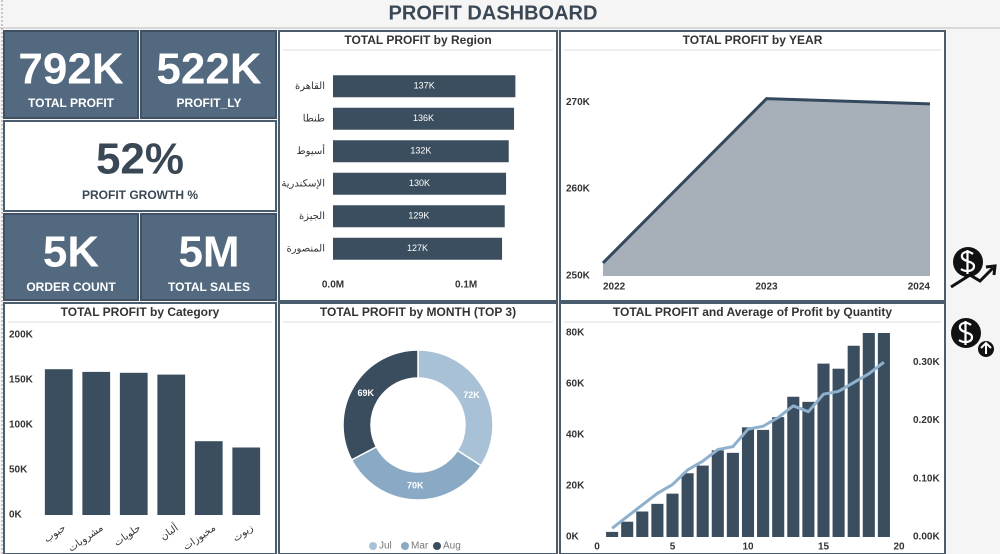 This screenshot has width=1000, height=554. Describe the element at coordinates (418, 312) in the screenshot. I see `chart-title: TOTAL PROFIT by MONTH (TOP 3)` at that location.